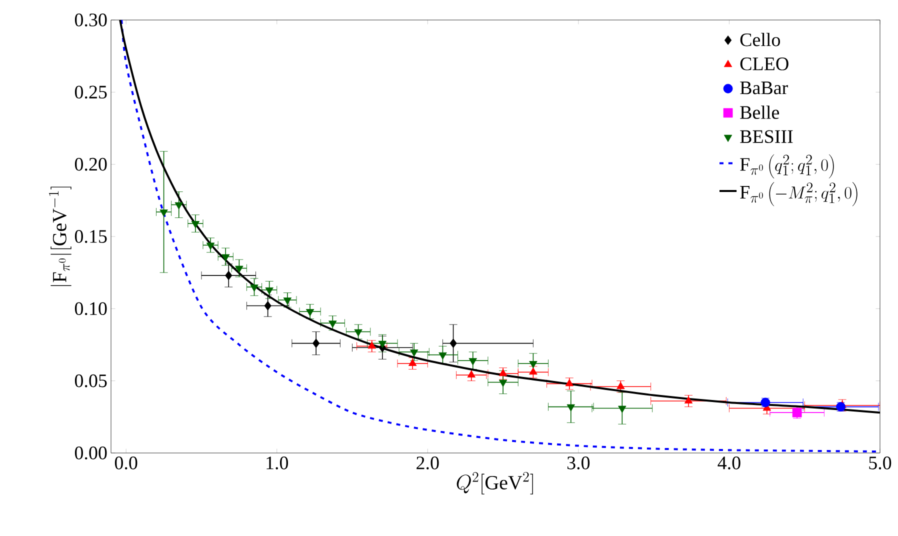 The image size is (898, 536). I want to click on y-tick-label: 0.25, so click(90, 92).